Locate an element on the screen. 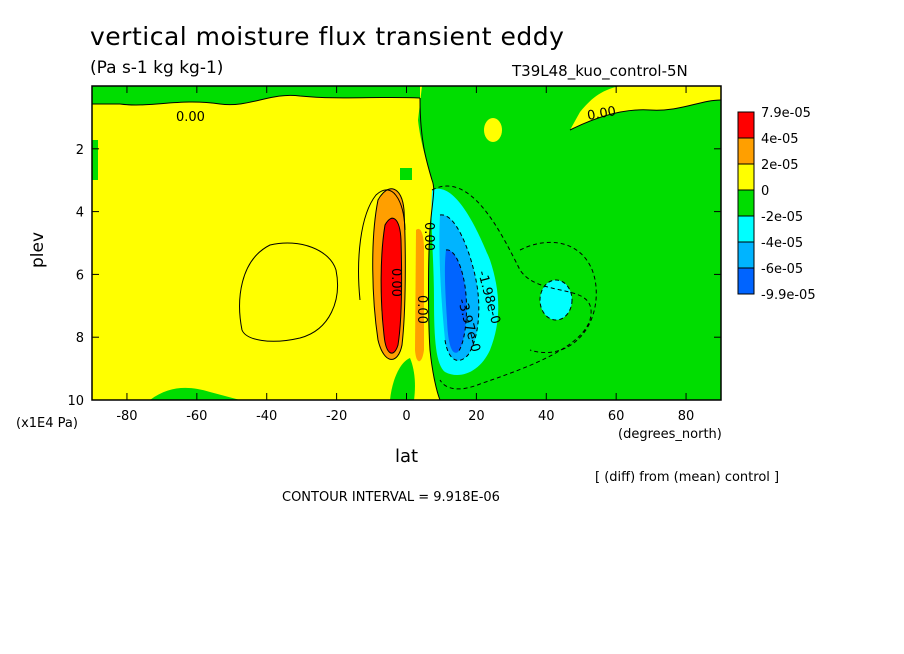 The image size is (904, 654). contour-neg-outer is located at coordinates (511, 287).